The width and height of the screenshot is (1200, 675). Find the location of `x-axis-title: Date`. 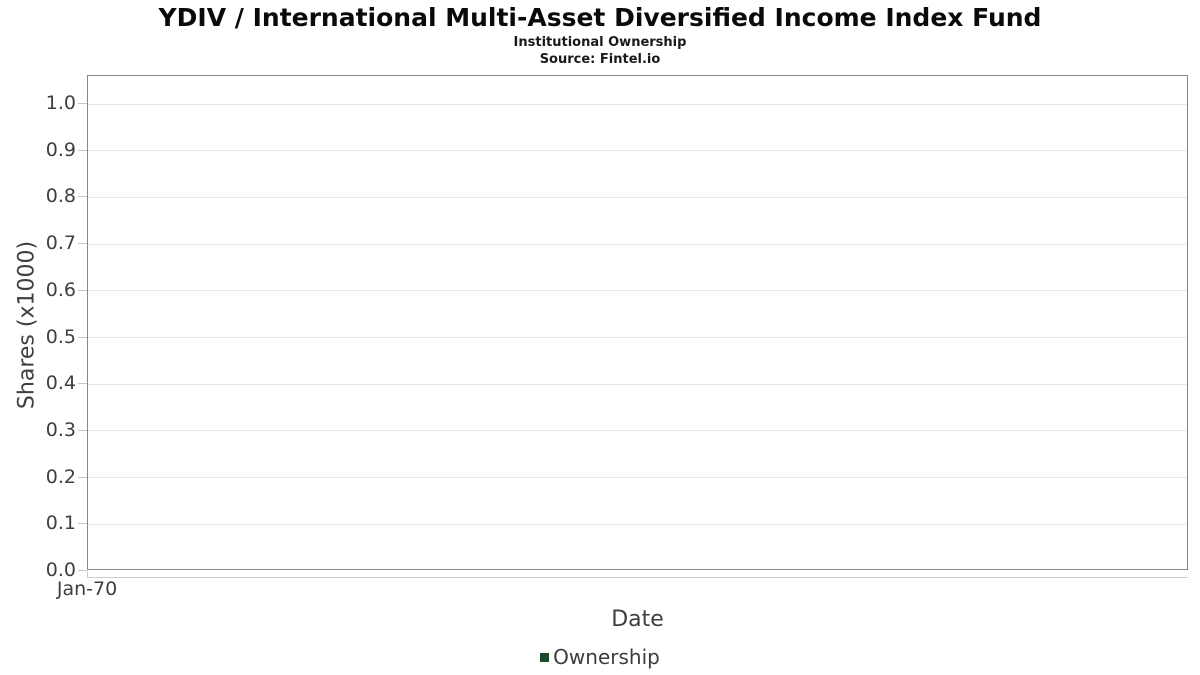

x-axis-title: Date is located at coordinates (637, 619).